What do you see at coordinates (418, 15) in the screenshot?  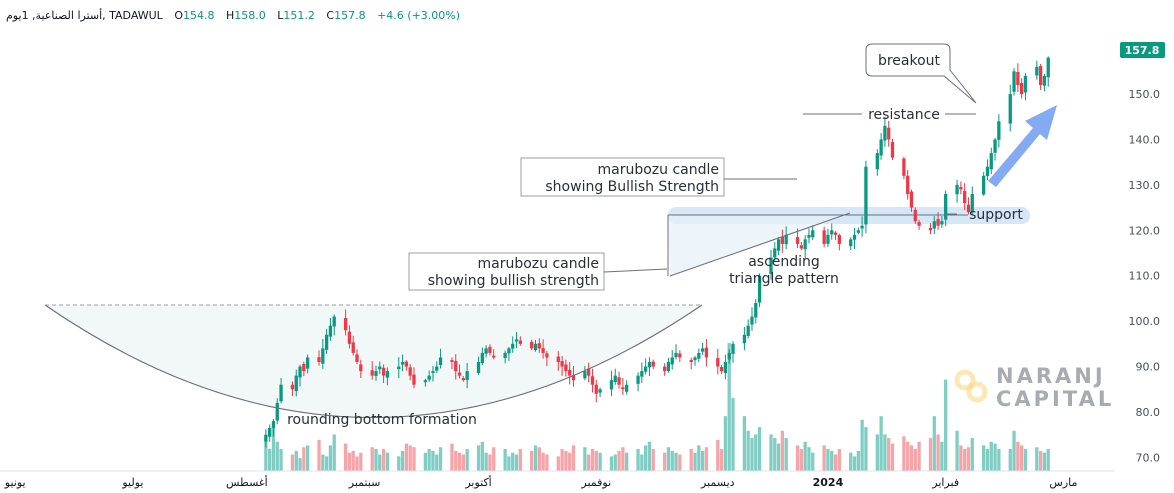 I see `change-value: +4.6 (+3.00%)` at bounding box center [418, 15].